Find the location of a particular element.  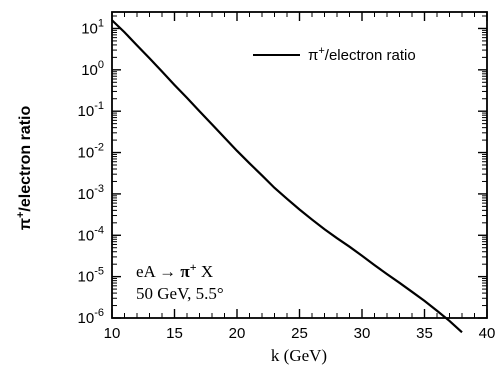

annotation-reaction: eA → π+ X is located at coordinates (174, 270).